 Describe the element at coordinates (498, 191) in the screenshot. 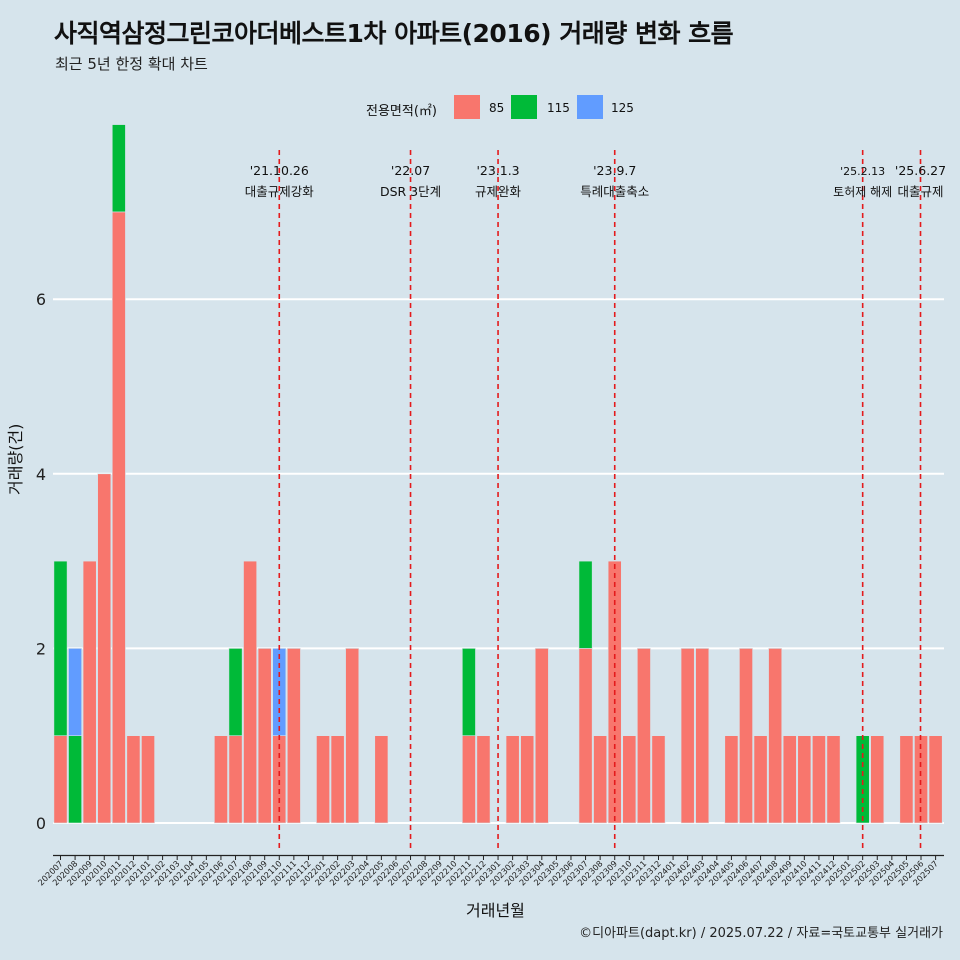

I see `event-label-3: 규제완화` at that location.